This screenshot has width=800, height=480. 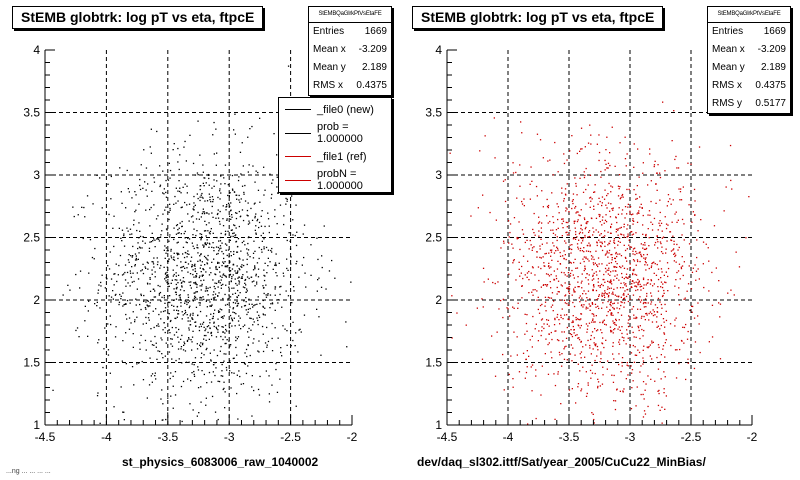 I want to click on x-tick-label: -2, so click(x=752, y=437).